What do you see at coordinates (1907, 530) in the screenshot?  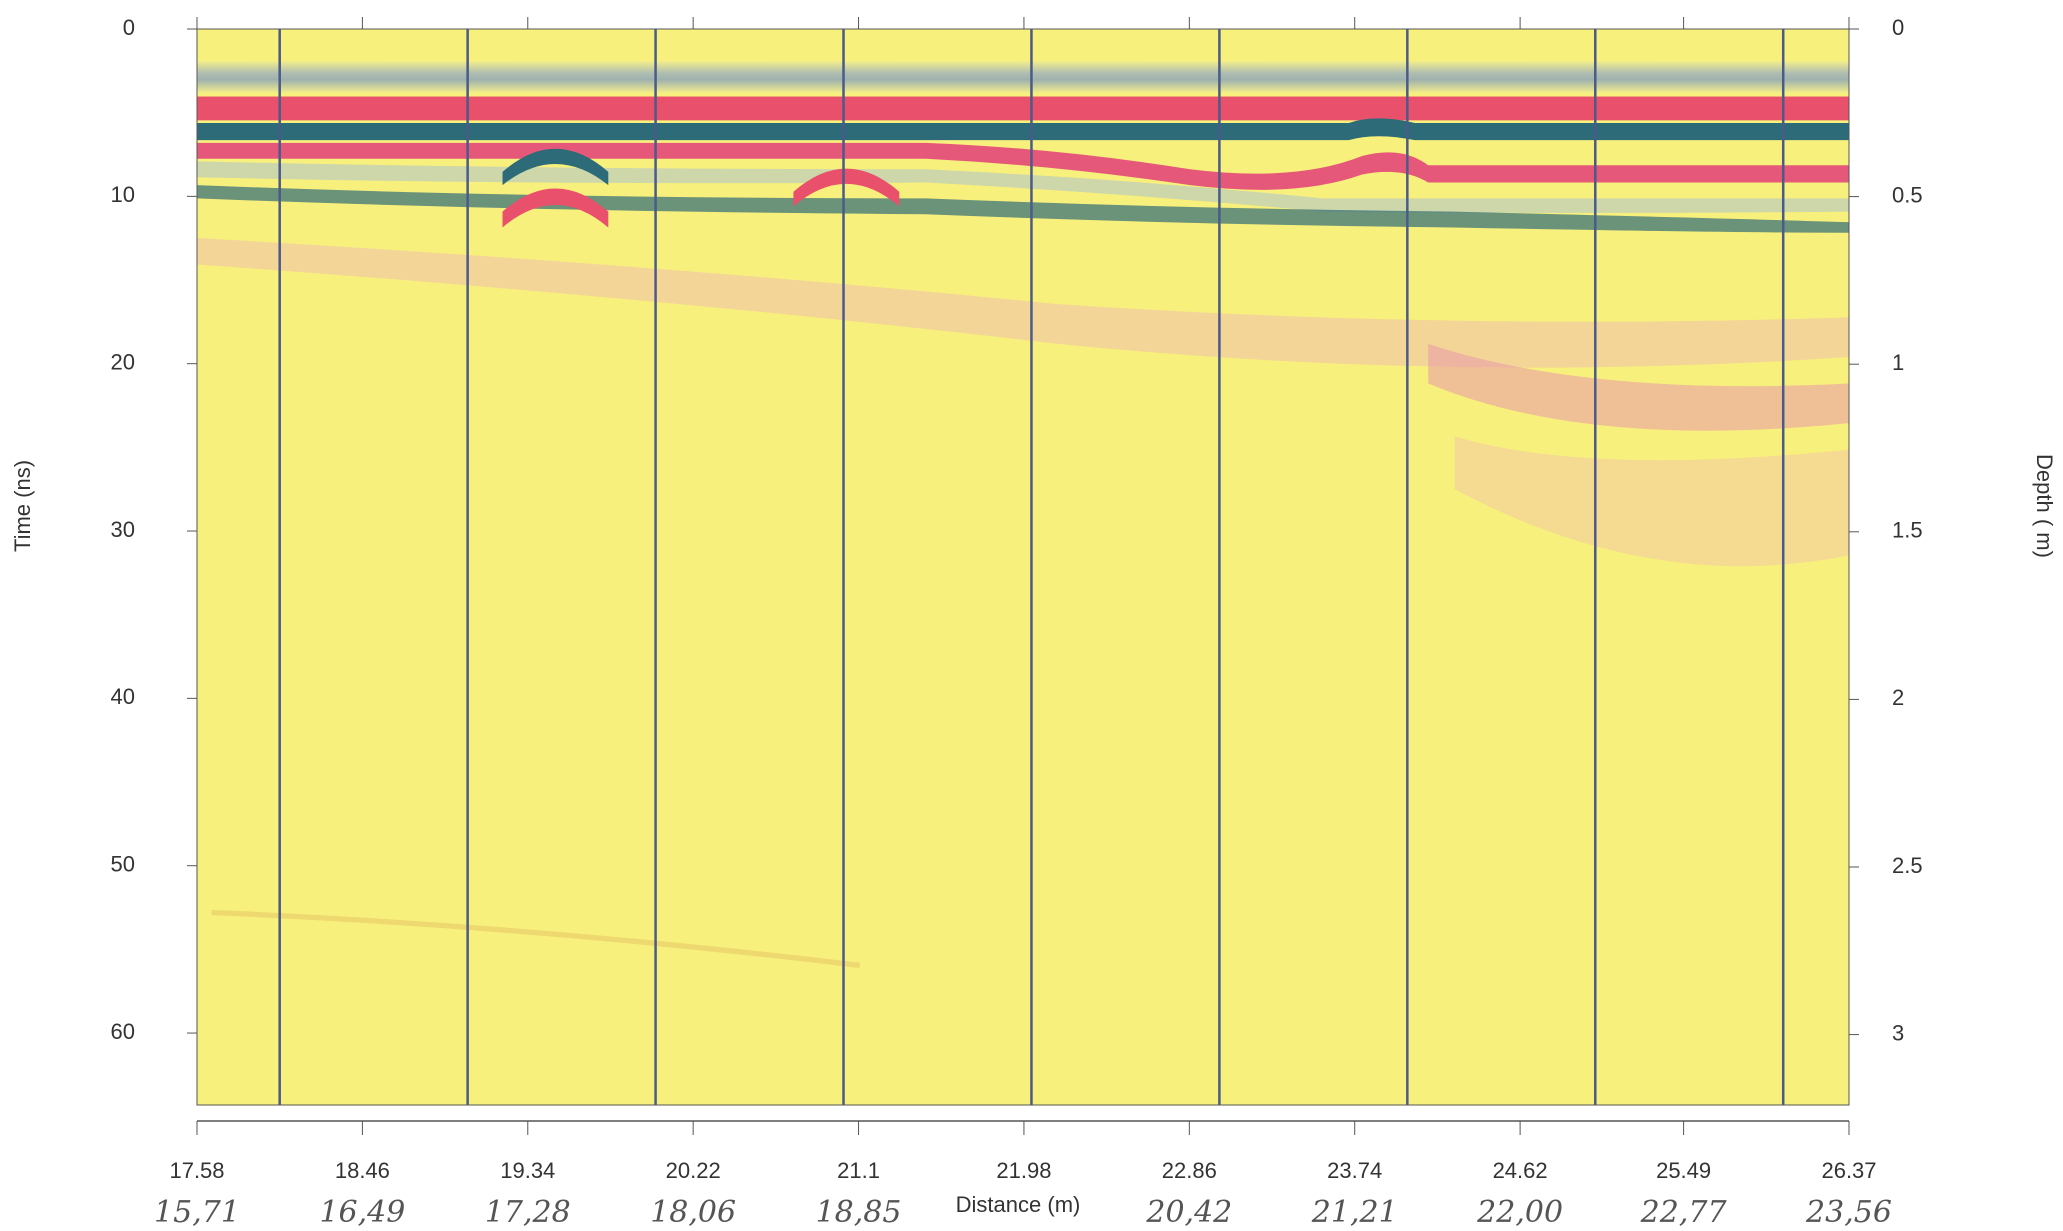 I see `y2-tick-label: 1.5` at bounding box center [1907, 530].